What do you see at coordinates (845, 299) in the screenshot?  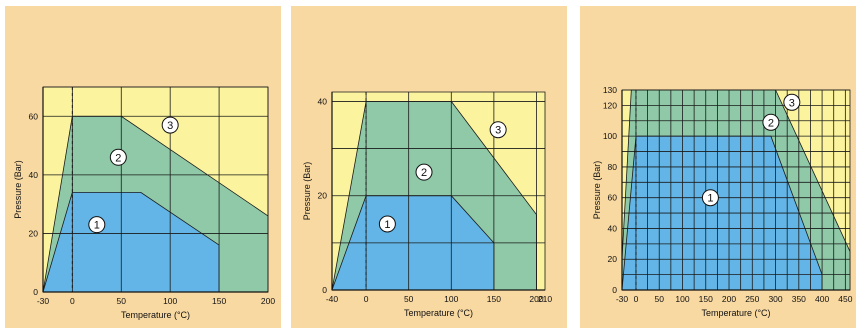 I see `x-tick-label: 450` at bounding box center [845, 299].